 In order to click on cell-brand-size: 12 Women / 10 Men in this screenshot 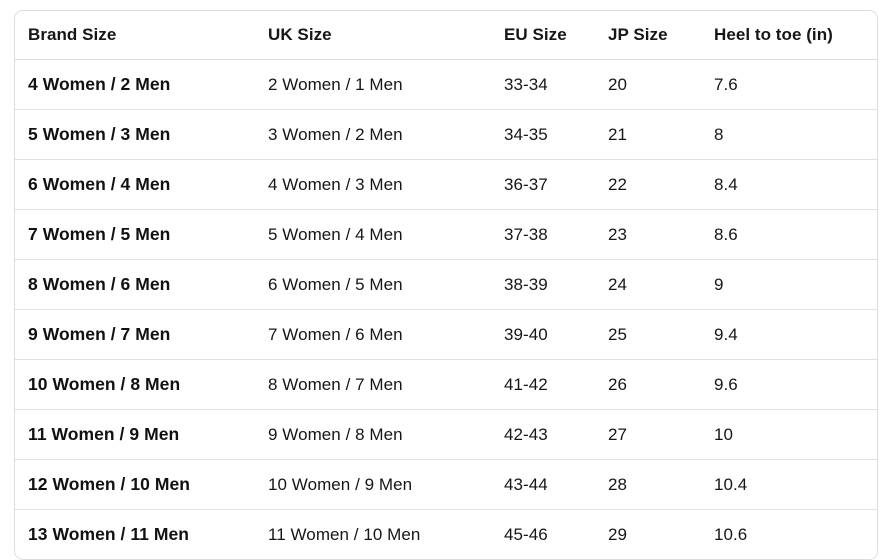, I will do `click(135, 484)`.